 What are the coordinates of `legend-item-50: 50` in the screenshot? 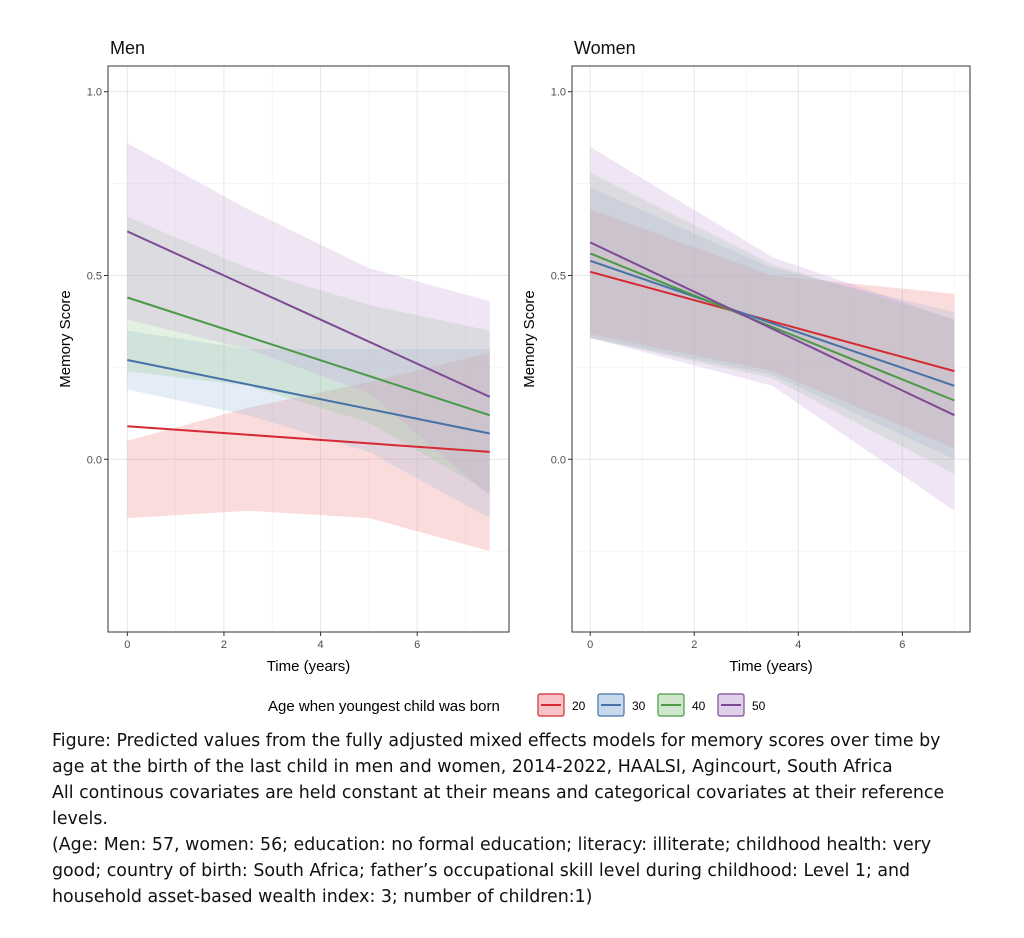 It's located at (741, 705).